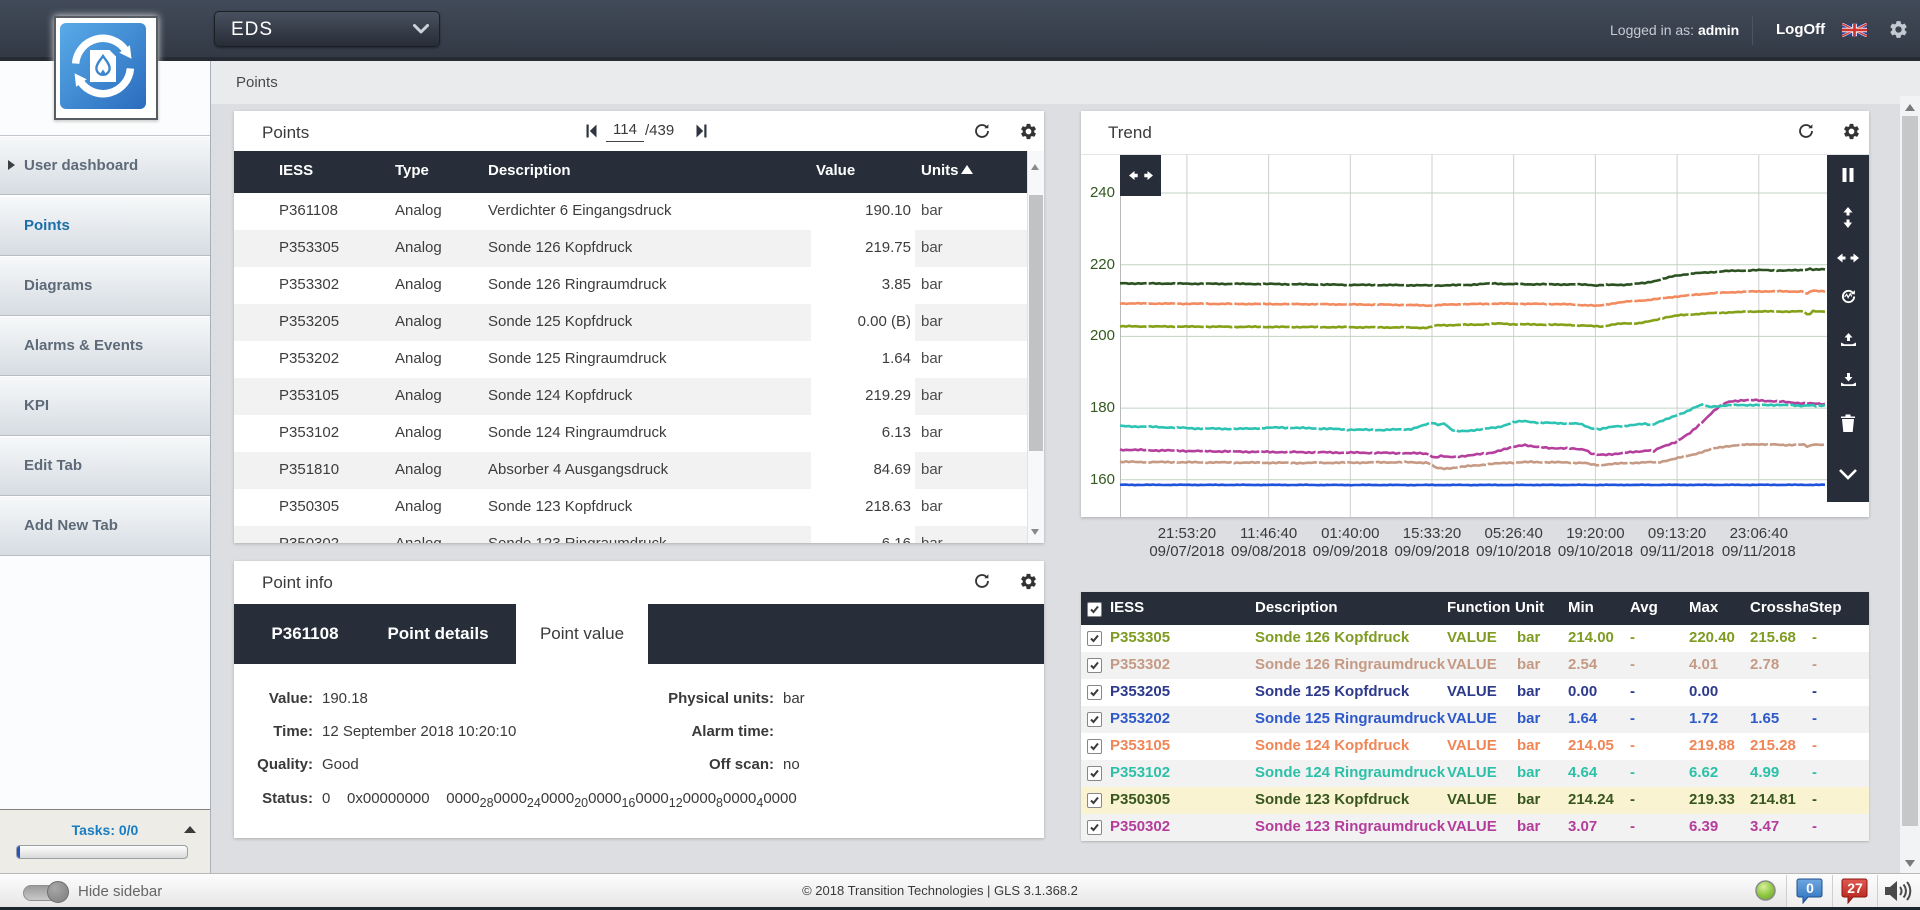 The width and height of the screenshot is (1920, 910). What do you see at coordinates (1855, 888) in the screenshot?
I see `svg-text: 27` at bounding box center [1855, 888].